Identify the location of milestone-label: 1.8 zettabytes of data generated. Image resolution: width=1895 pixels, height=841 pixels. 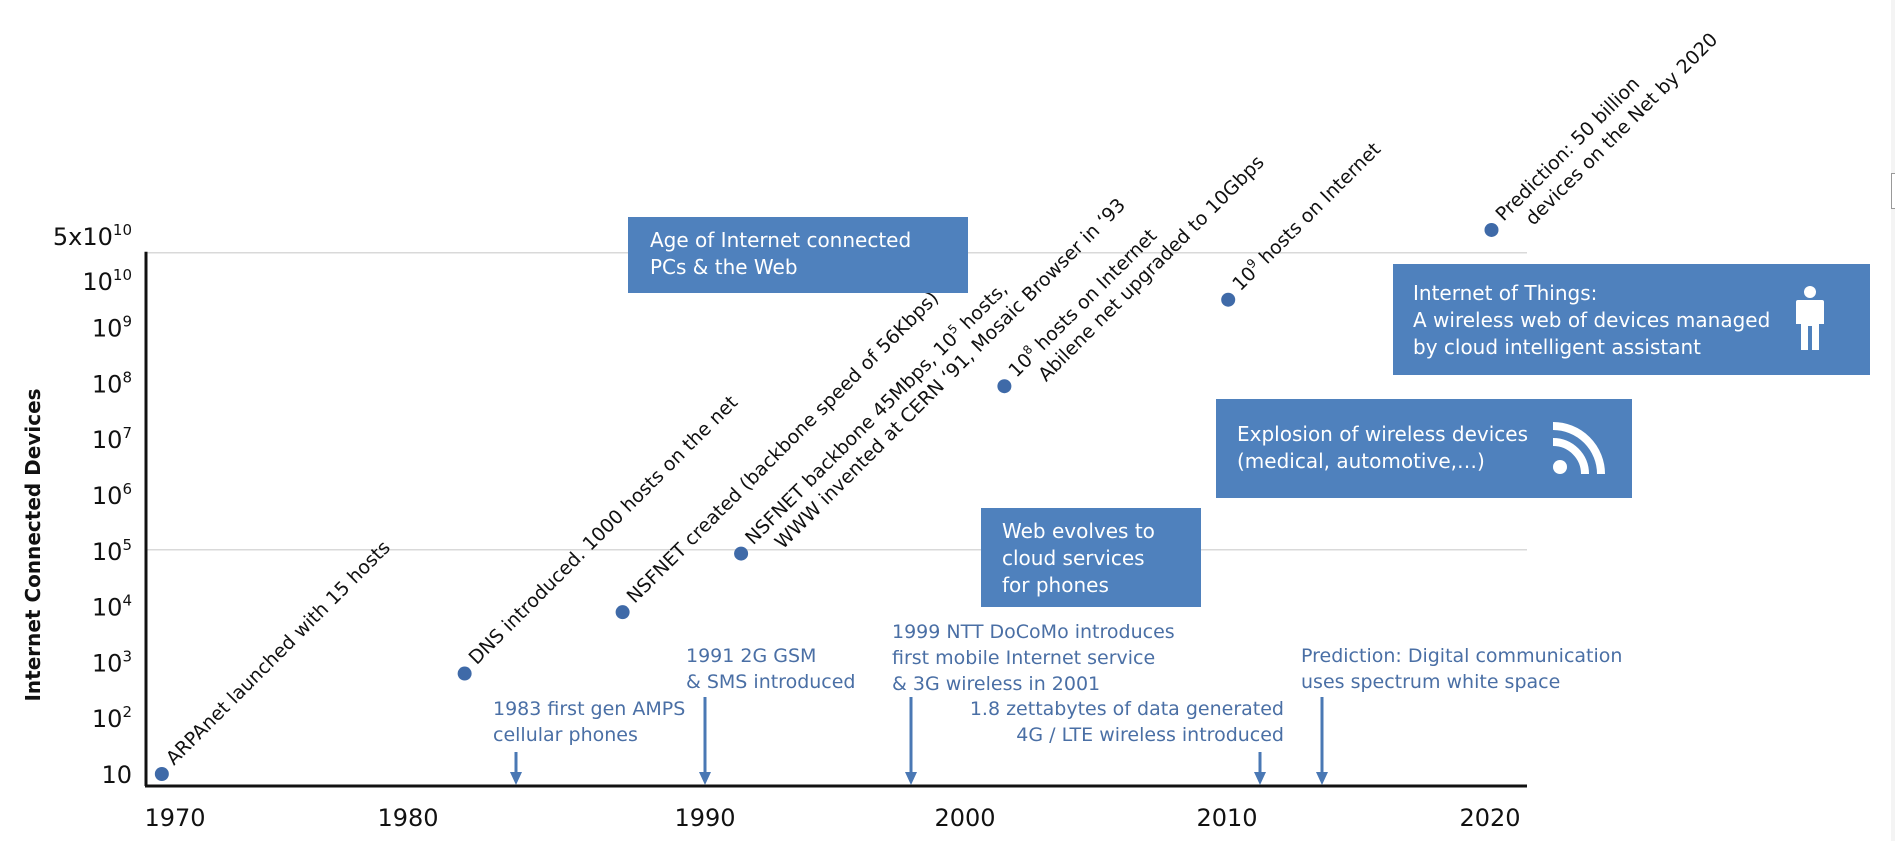
(1127, 709).